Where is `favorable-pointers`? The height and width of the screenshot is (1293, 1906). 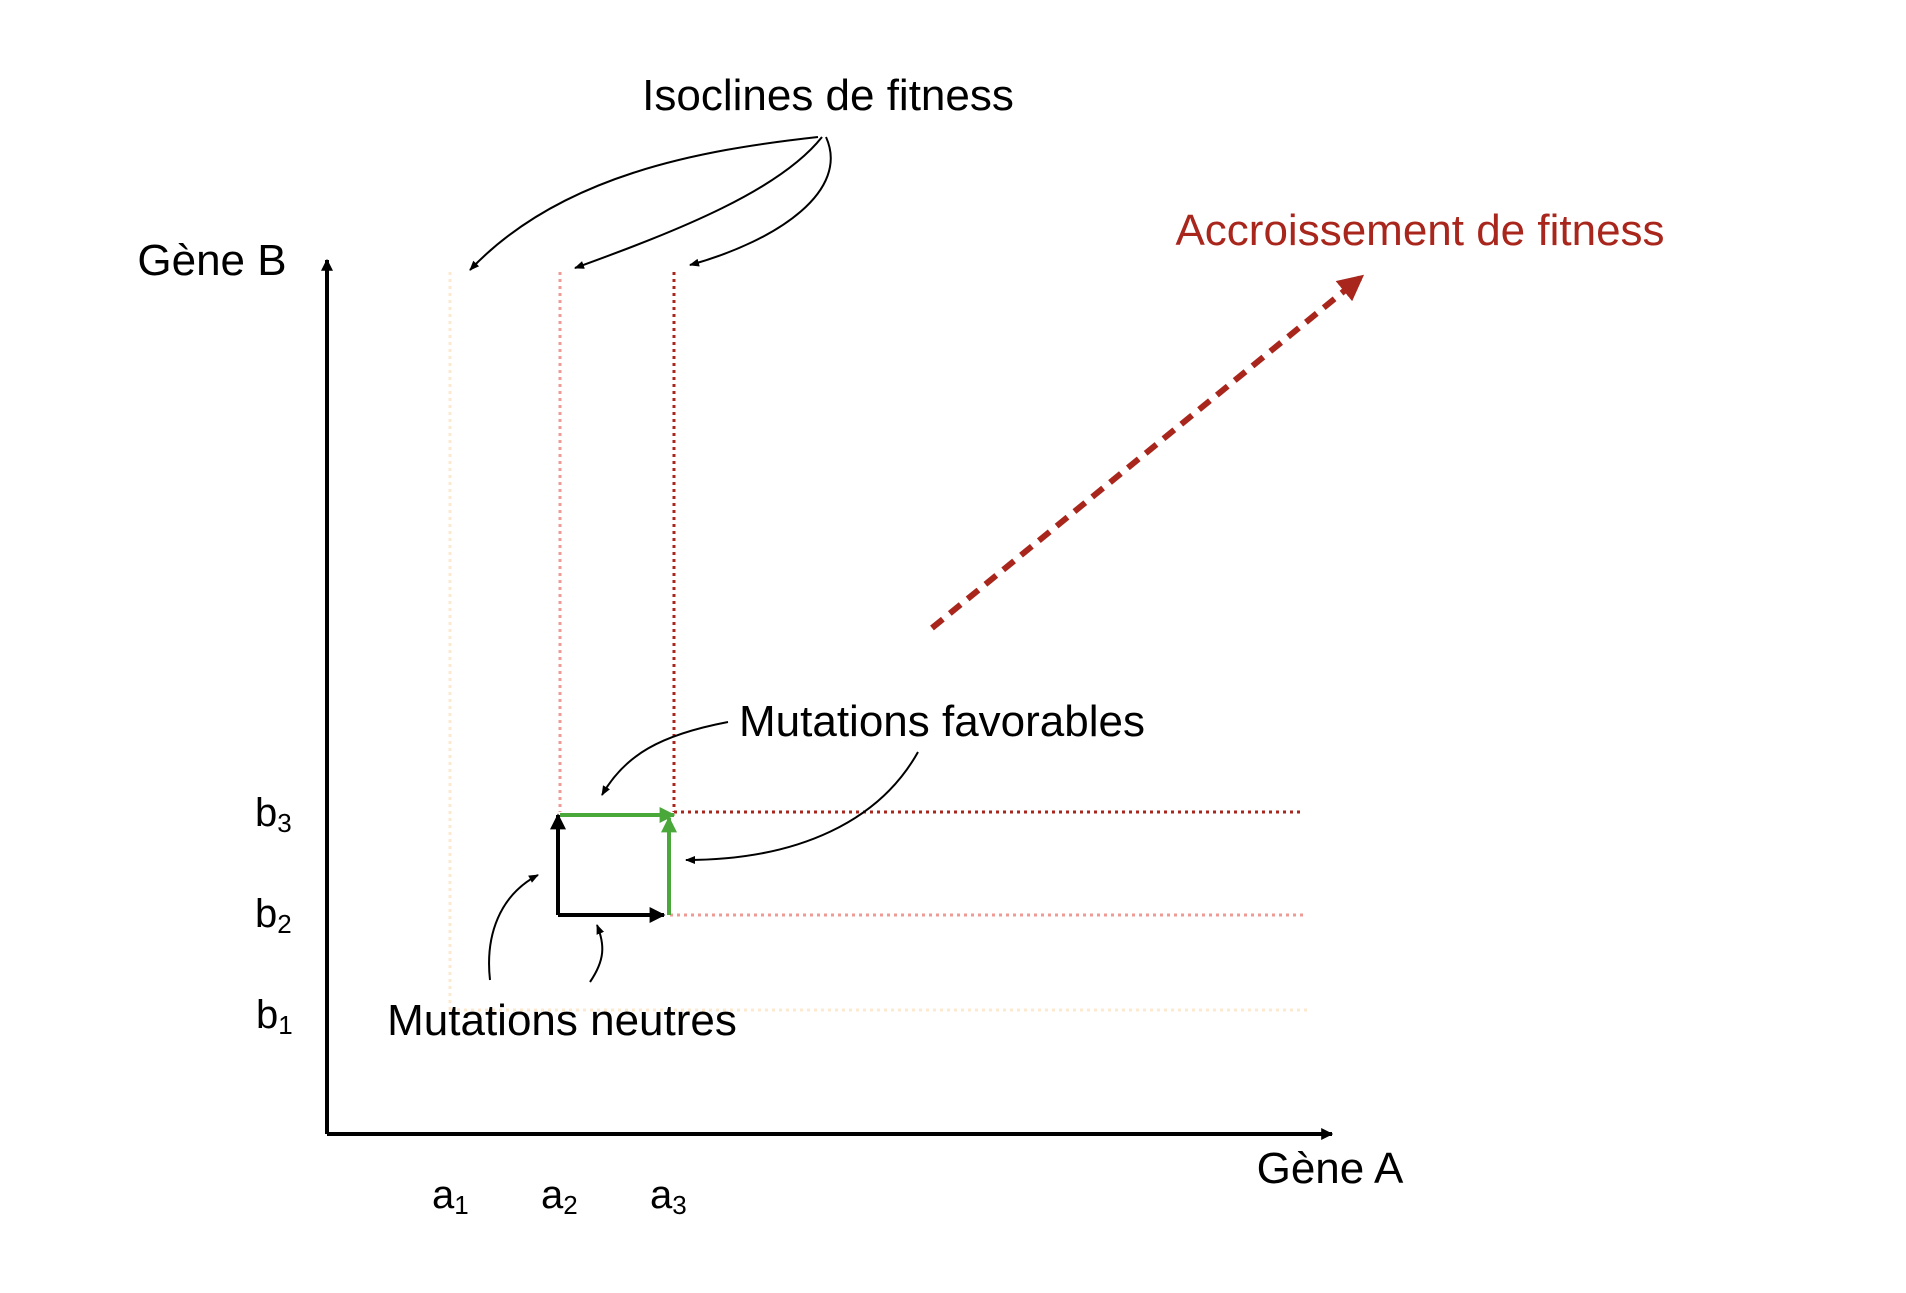 favorable-pointers is located at coordinates (760, 792).